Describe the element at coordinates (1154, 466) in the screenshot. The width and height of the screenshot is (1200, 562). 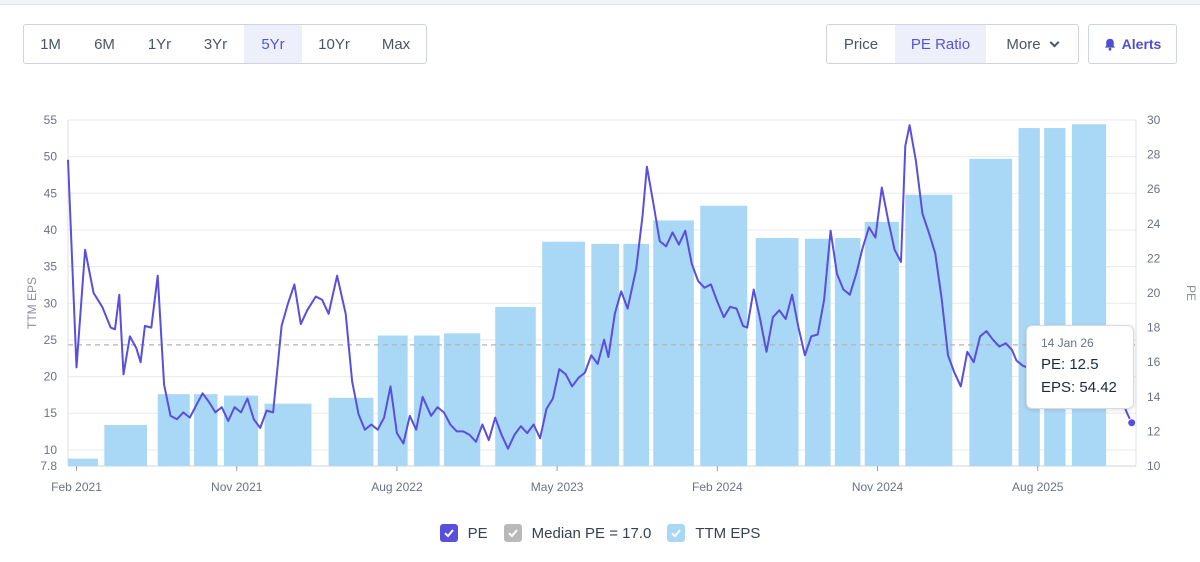
I see `right-axis-tick-label: 10` at that location.